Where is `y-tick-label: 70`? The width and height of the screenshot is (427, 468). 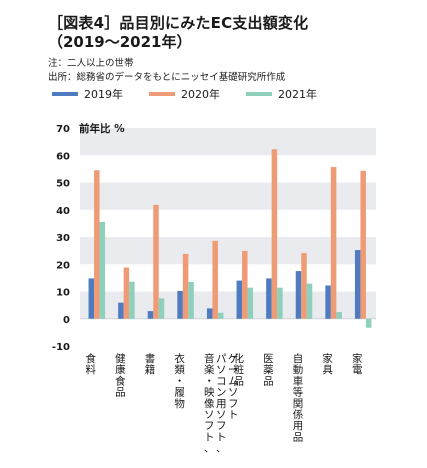
y-tick-label: 70 is located at coordinates (63, 129).